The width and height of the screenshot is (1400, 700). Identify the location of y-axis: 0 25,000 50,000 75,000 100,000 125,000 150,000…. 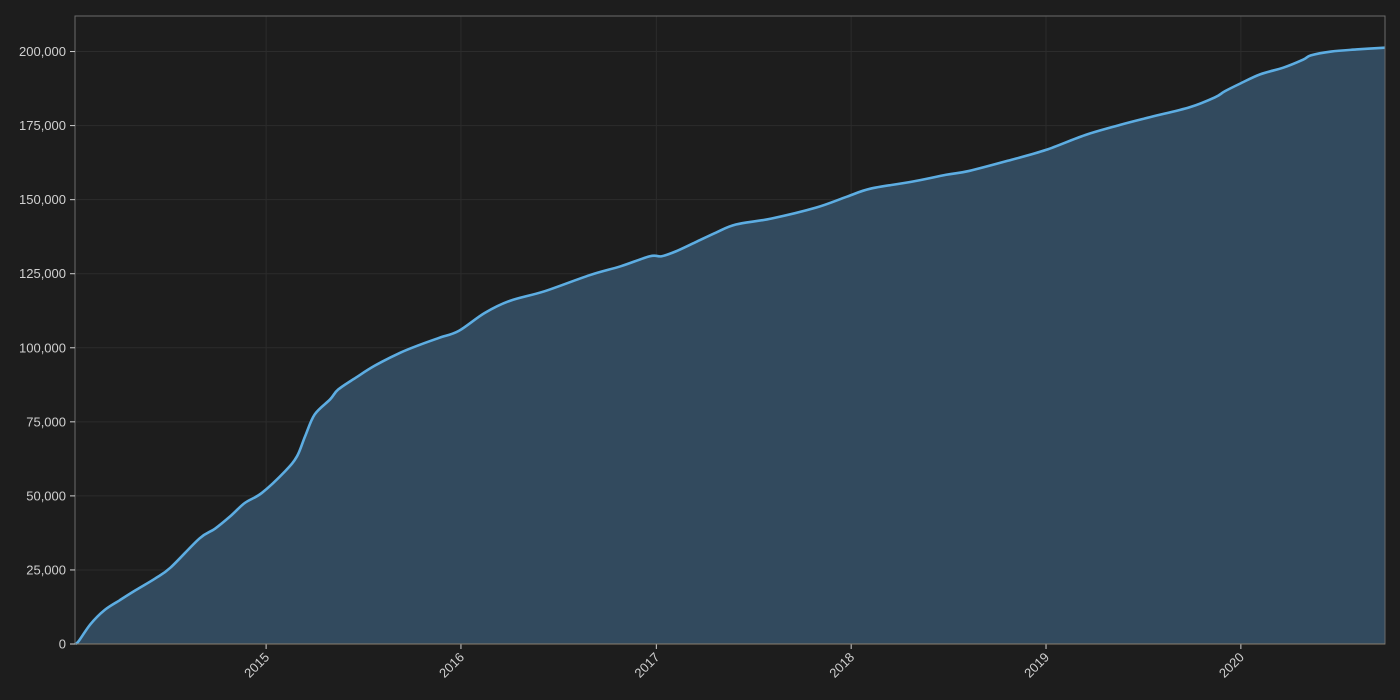
(47, 348).